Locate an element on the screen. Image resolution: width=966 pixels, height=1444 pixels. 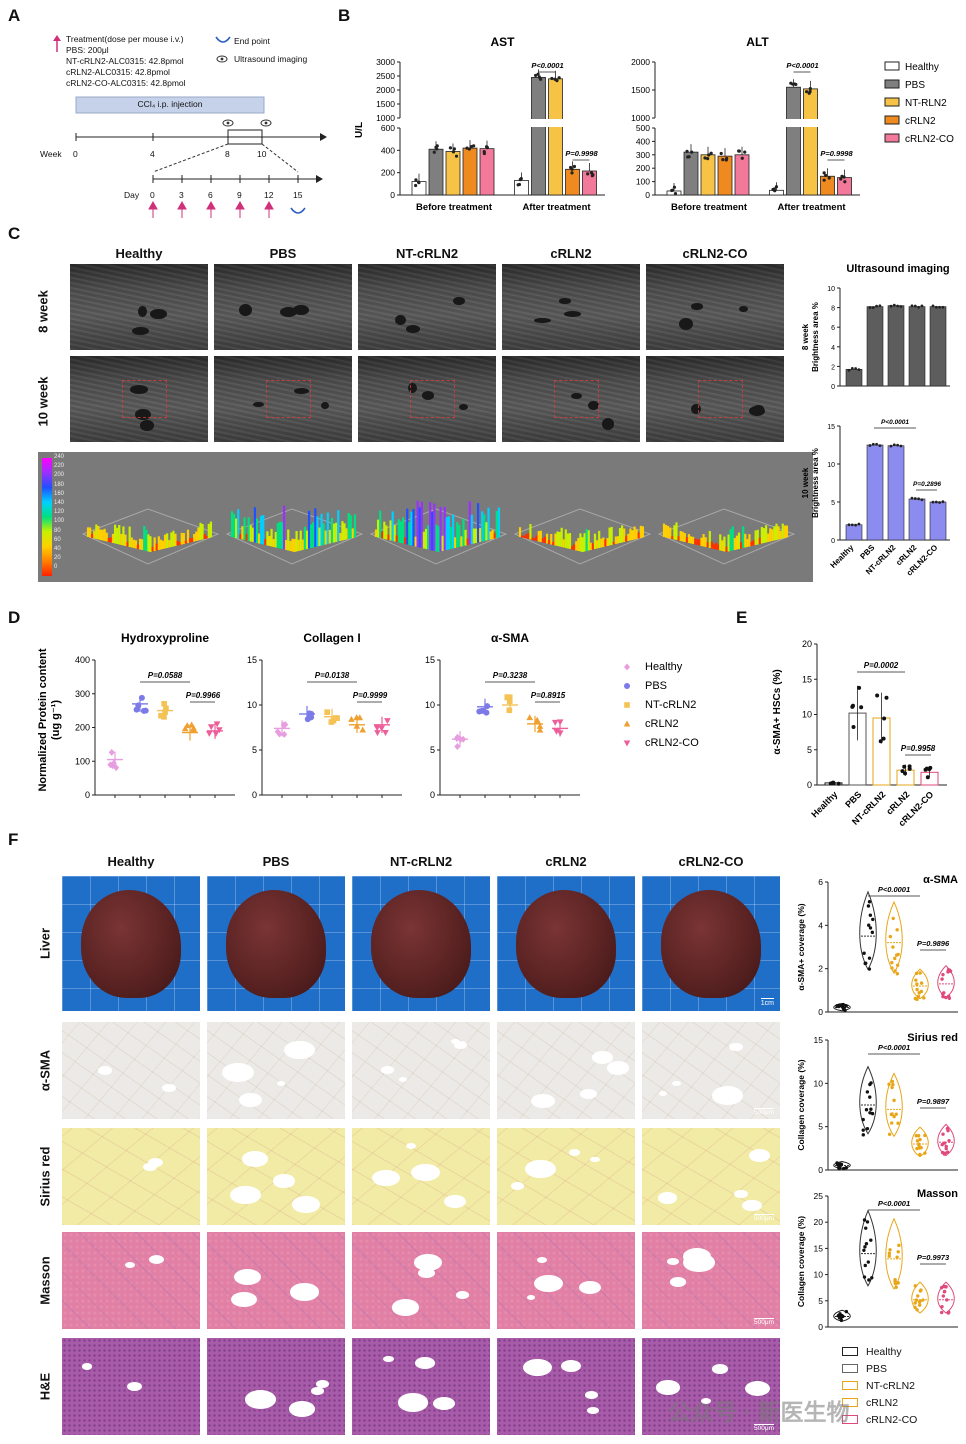
colorbar-tick: 240 is located at coordinates (59, 457).